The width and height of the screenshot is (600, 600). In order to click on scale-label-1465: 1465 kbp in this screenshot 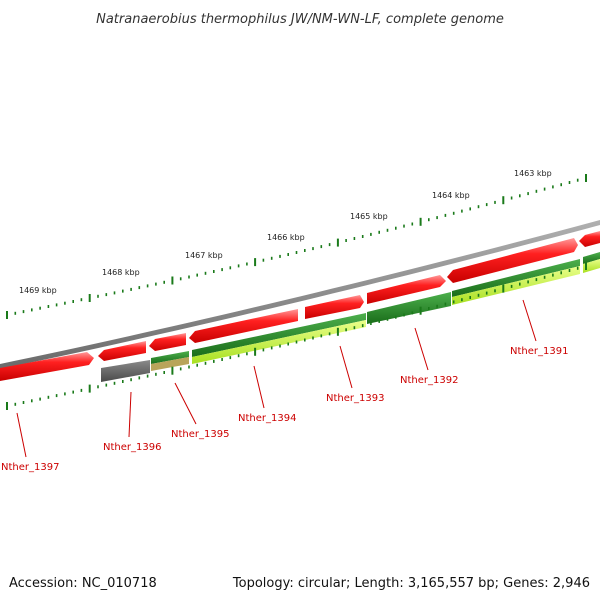, I will do `click(369, 216)`.